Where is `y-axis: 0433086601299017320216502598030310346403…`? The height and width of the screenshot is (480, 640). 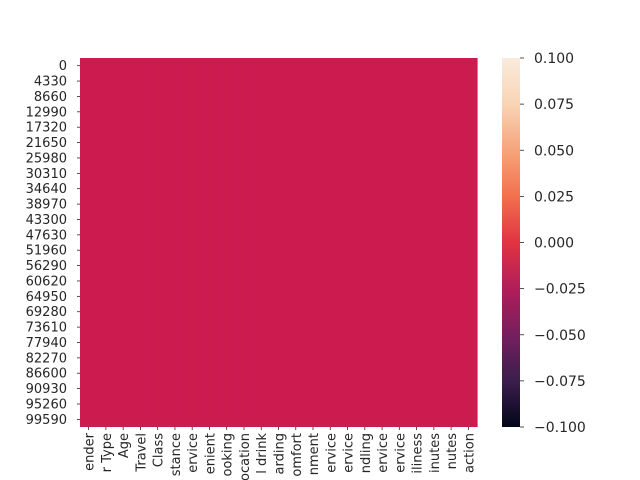 y-axis: 0433086601299017320216502598030310346403… is located at coordinates (53, 243).